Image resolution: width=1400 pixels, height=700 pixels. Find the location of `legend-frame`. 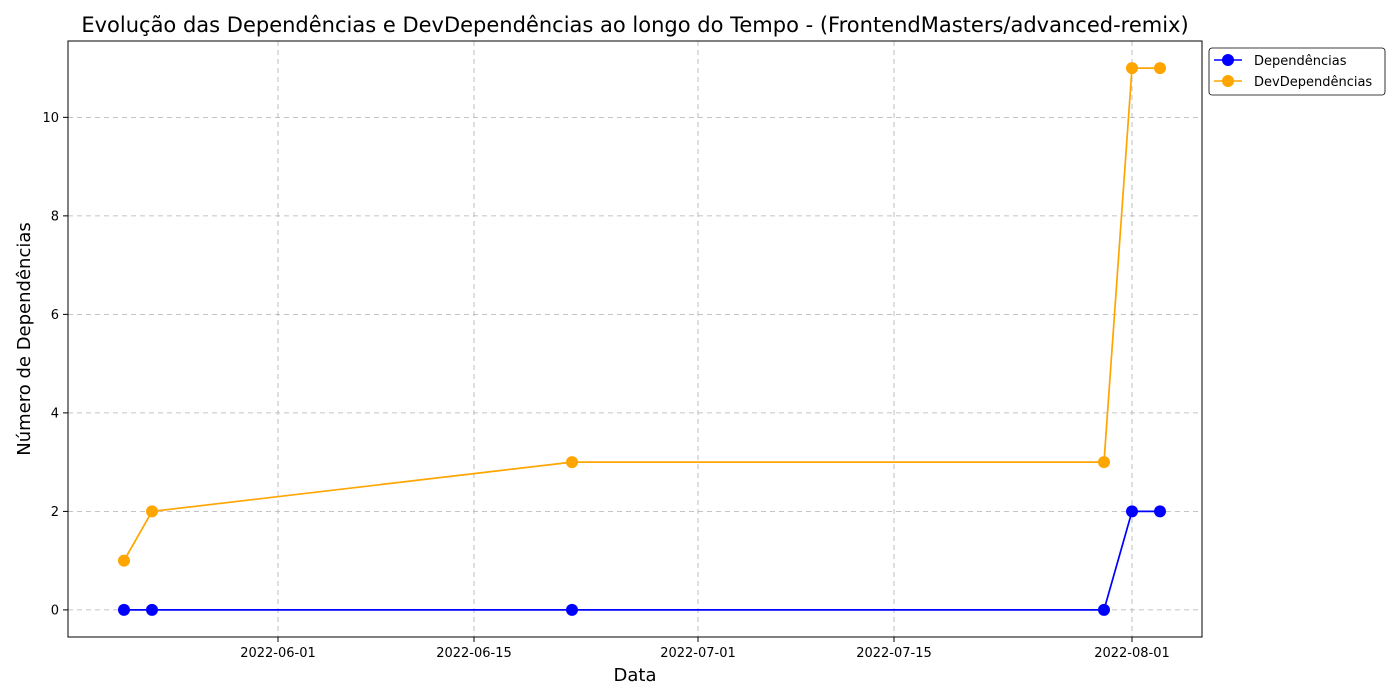

legend-frame is located at coordinates (1297, 71).